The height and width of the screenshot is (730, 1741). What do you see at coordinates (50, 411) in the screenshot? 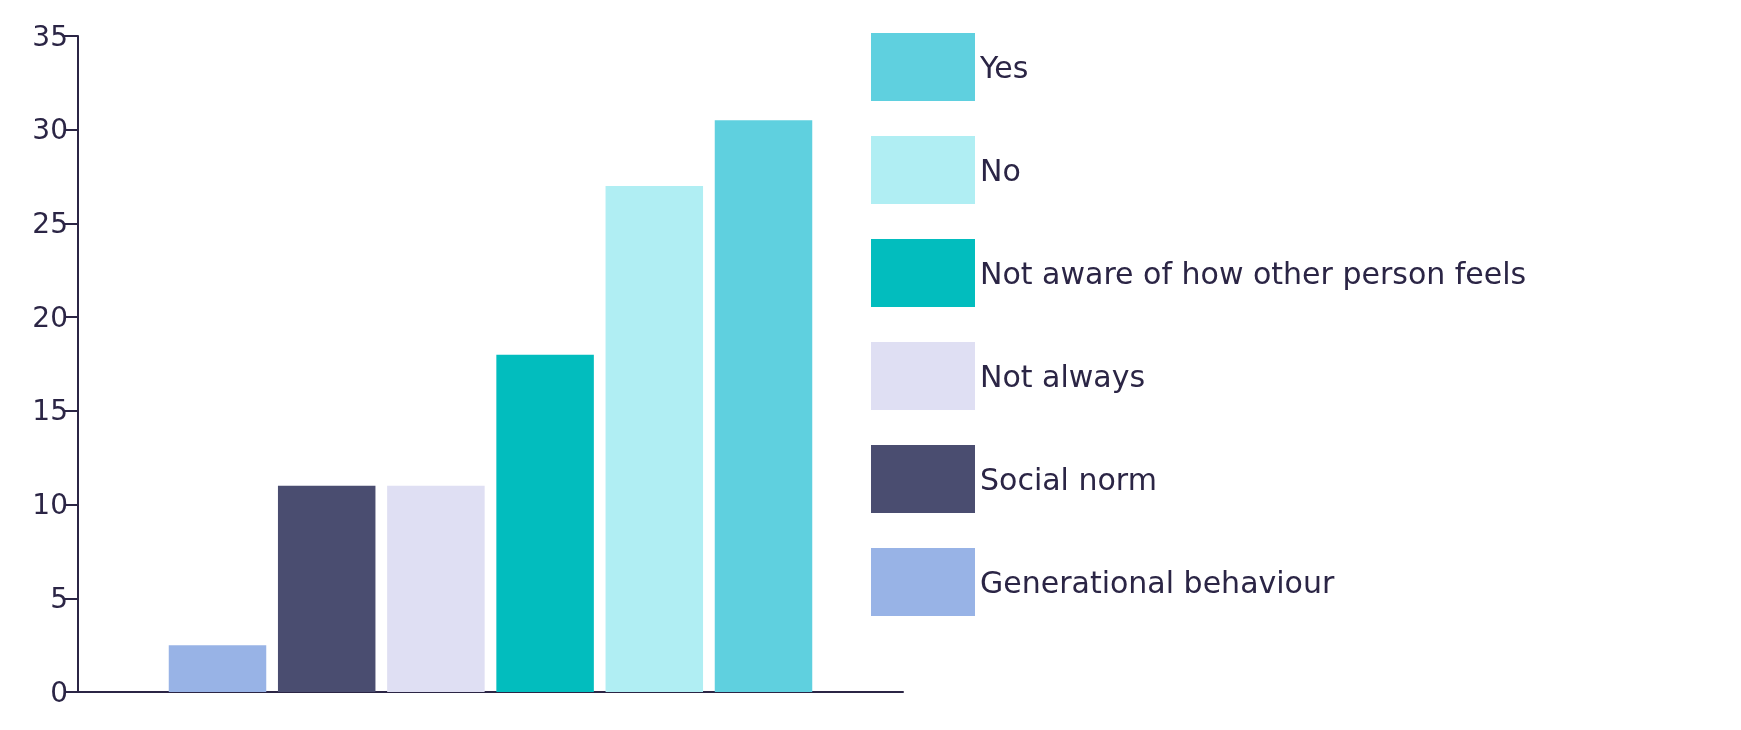
I see `y-tick-label: 15` at bounding box center [50, 411].